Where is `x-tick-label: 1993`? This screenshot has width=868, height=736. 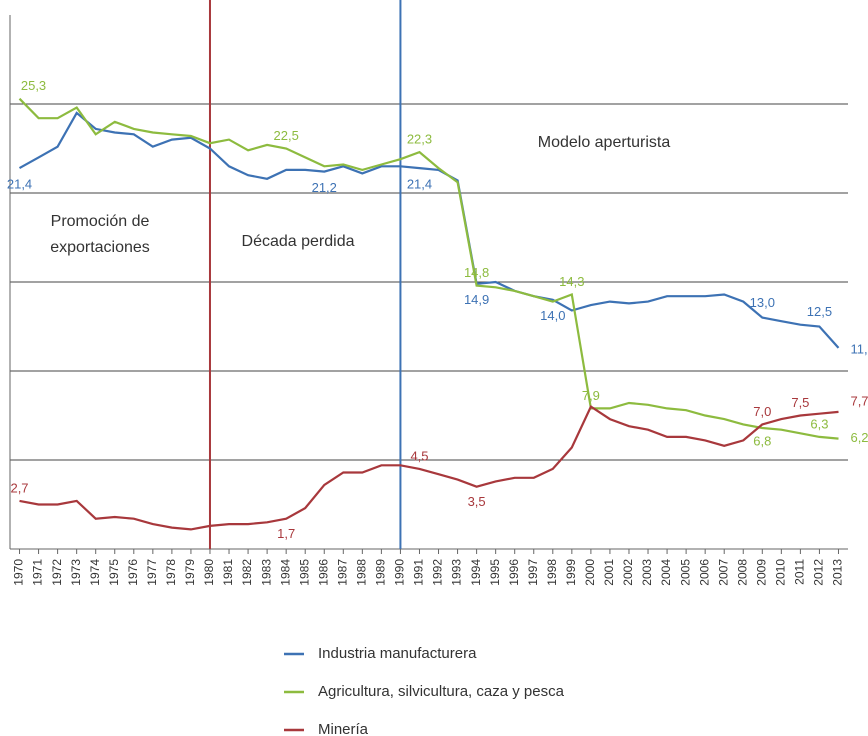 x-tick-label: 1993 is located at coordinates (457, 572).